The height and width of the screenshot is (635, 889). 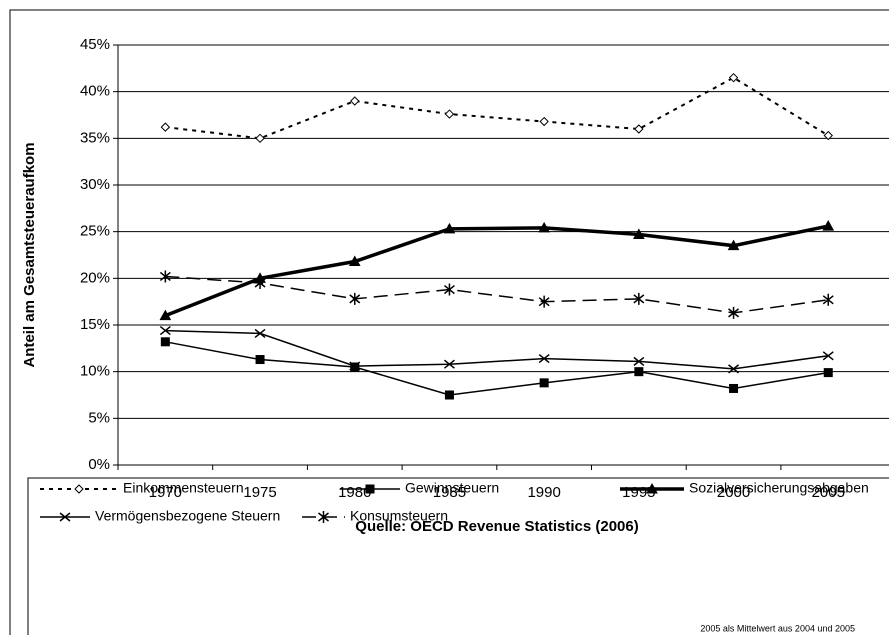 I want to click on y-axis-title: Anteil am Gesamtsteueraufkom, so click(x=29, y=254).